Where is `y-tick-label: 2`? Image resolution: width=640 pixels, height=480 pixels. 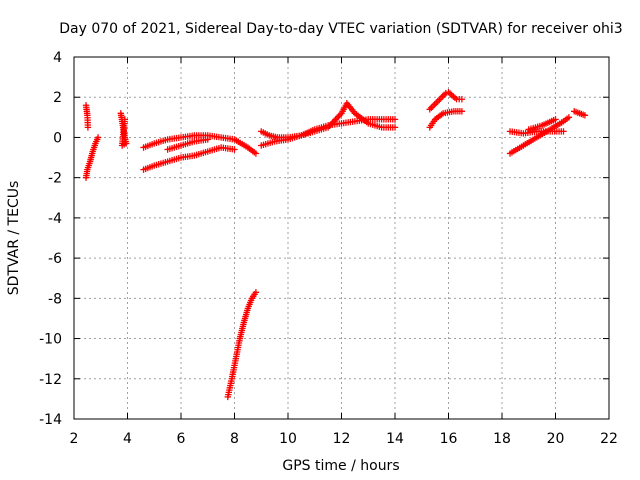 y-tick-label: 2 is located at coordinates (57, 98).